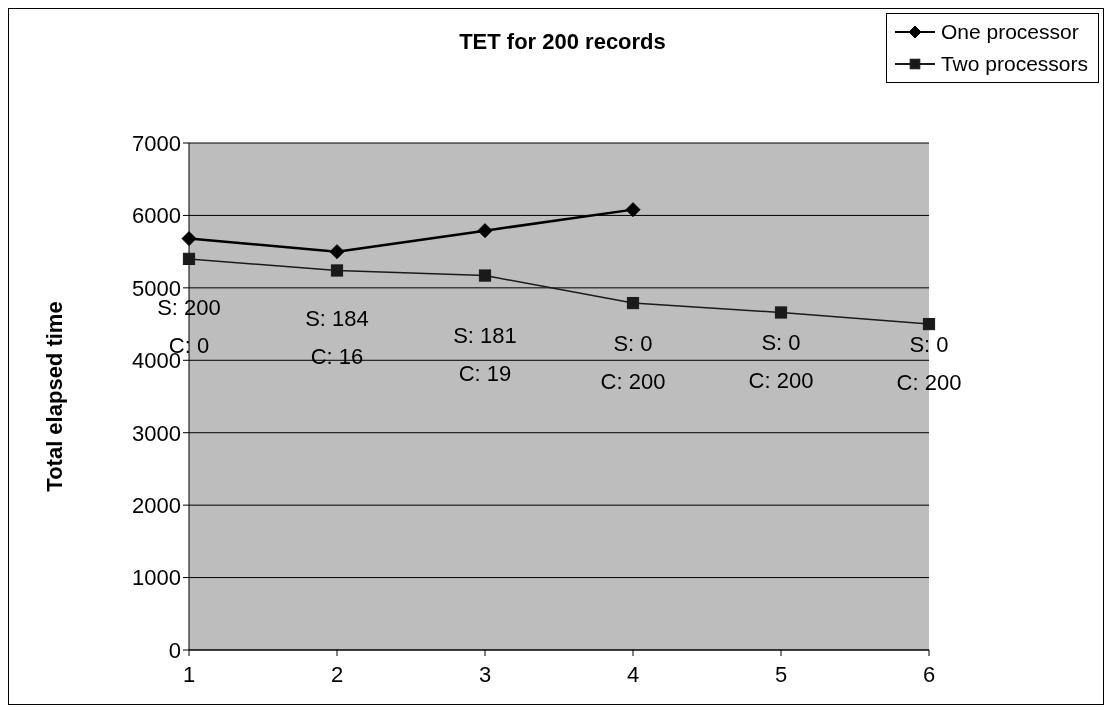  Describe the element at coordinates (337, 674) in the screenshot. I see `x-tick-label: 2` at that location.